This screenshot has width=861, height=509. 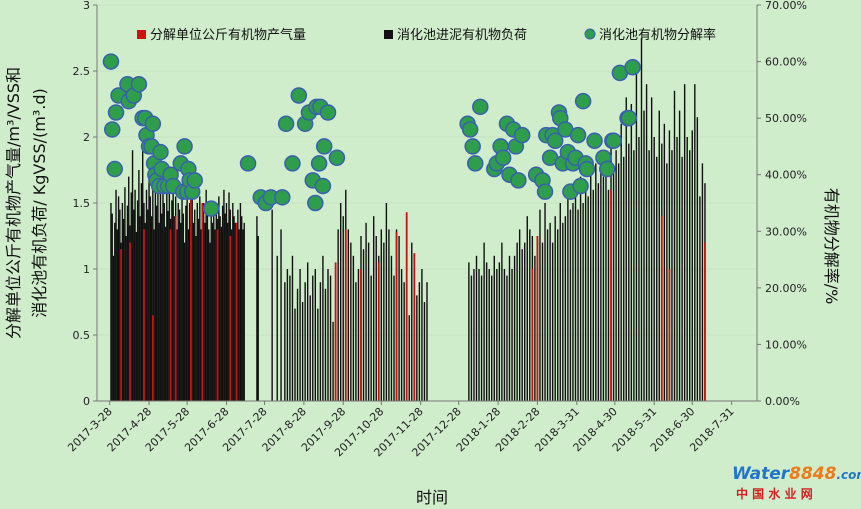 What do you see at coordinates (86, 137) in the screenshot?
I see `y-left-tick-label: 2` at bounding box center [86, 137].